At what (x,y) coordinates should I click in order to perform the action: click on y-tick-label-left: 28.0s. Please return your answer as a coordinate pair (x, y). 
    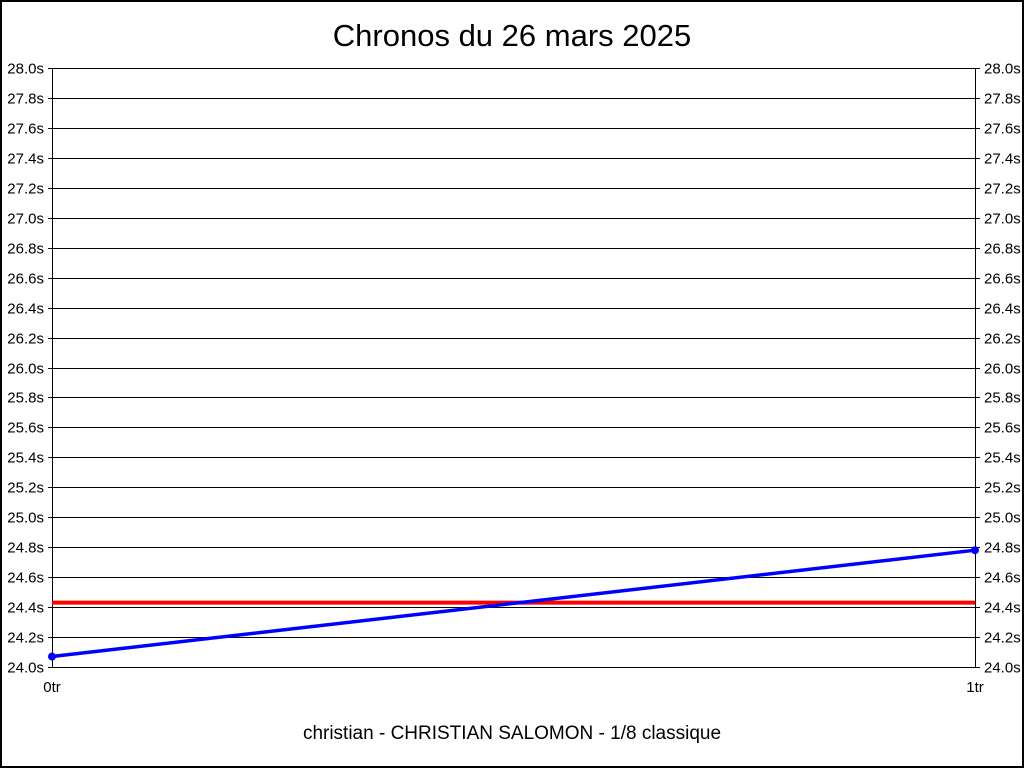
    Looking at the image, I should click on (25, 69).